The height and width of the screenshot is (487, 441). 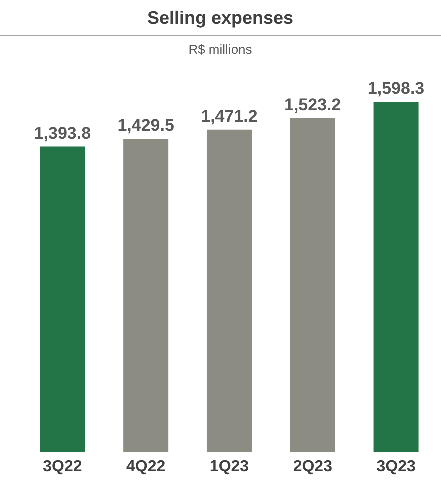 I want to click on chart-title: Selling expenses, so click(x=220, y=18).